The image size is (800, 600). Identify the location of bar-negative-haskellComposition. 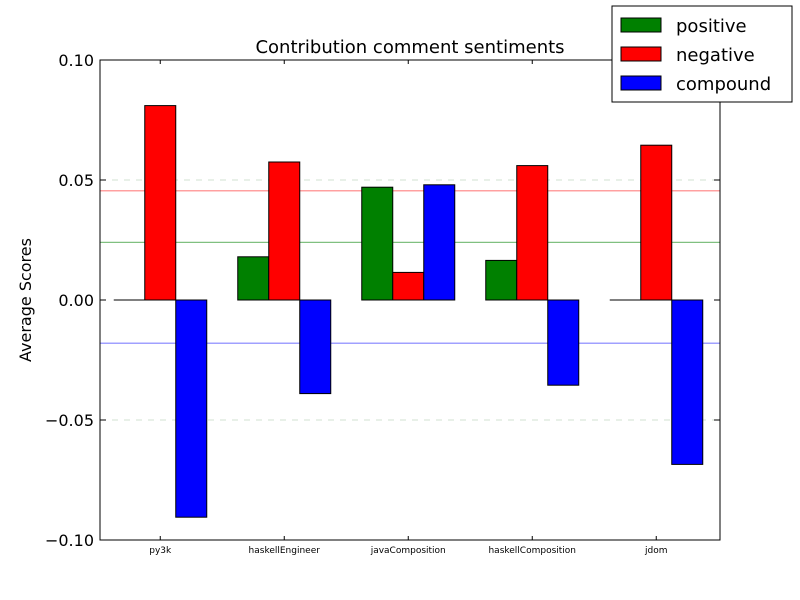
(532, 233).